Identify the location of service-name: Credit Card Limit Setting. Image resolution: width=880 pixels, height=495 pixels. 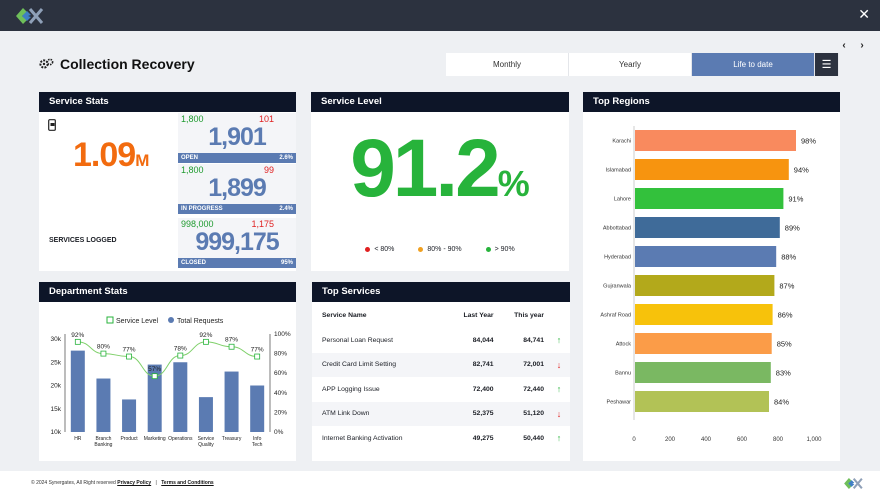
(379, 364).